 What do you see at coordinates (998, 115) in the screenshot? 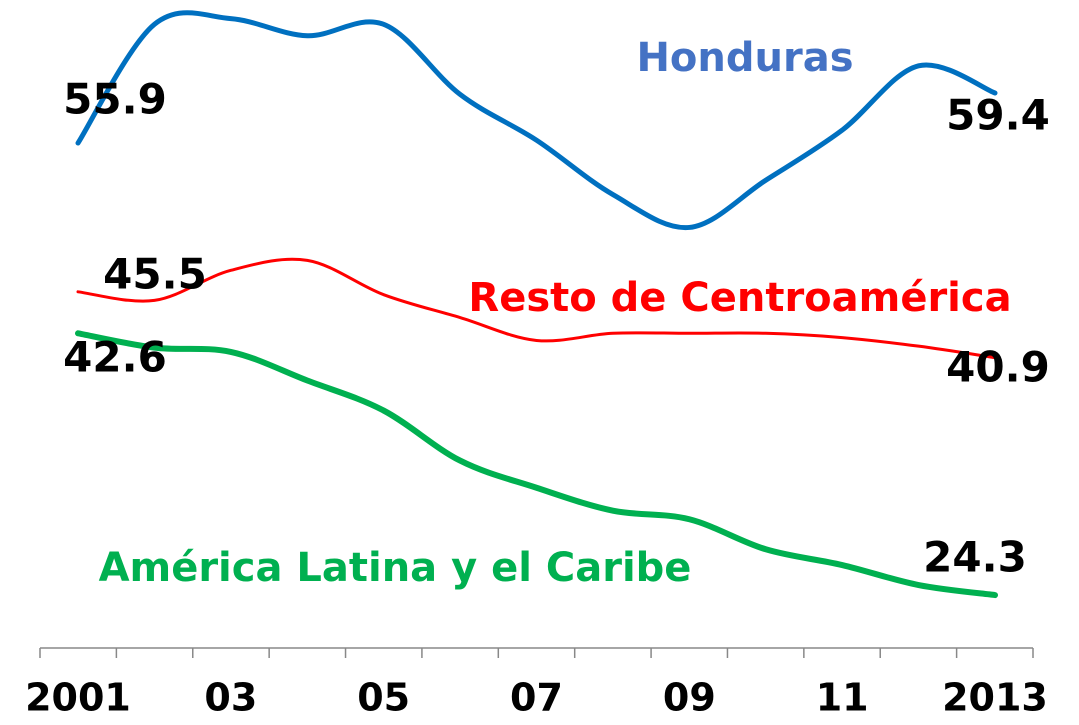
I see `data-label: 59.4` at bounding box center [998, 115].